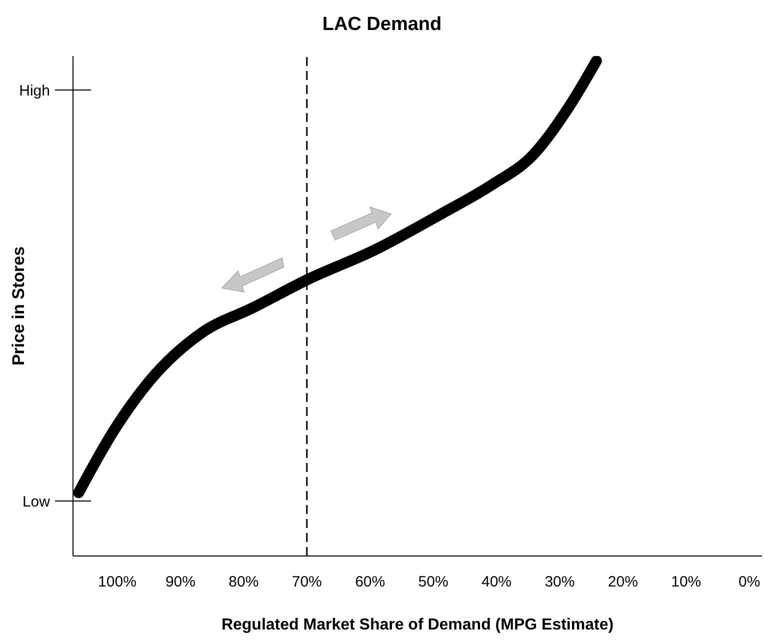 The width and height of the screenshot is (764, 640). Describe the element at coordinates (749, 582) in the screenshot. I see `x-tick-label: 0%` at that location.